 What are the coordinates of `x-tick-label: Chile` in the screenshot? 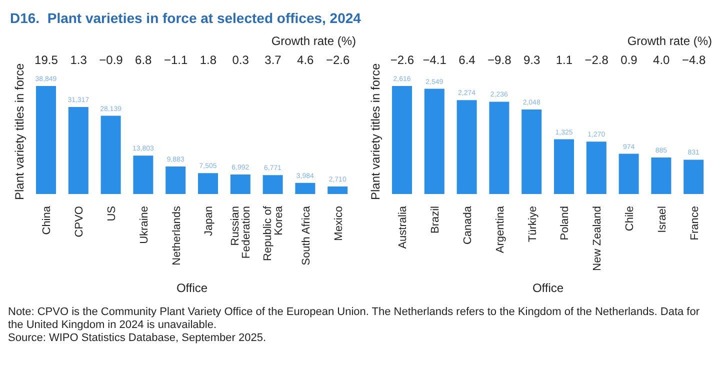 It's located at (630, 219).